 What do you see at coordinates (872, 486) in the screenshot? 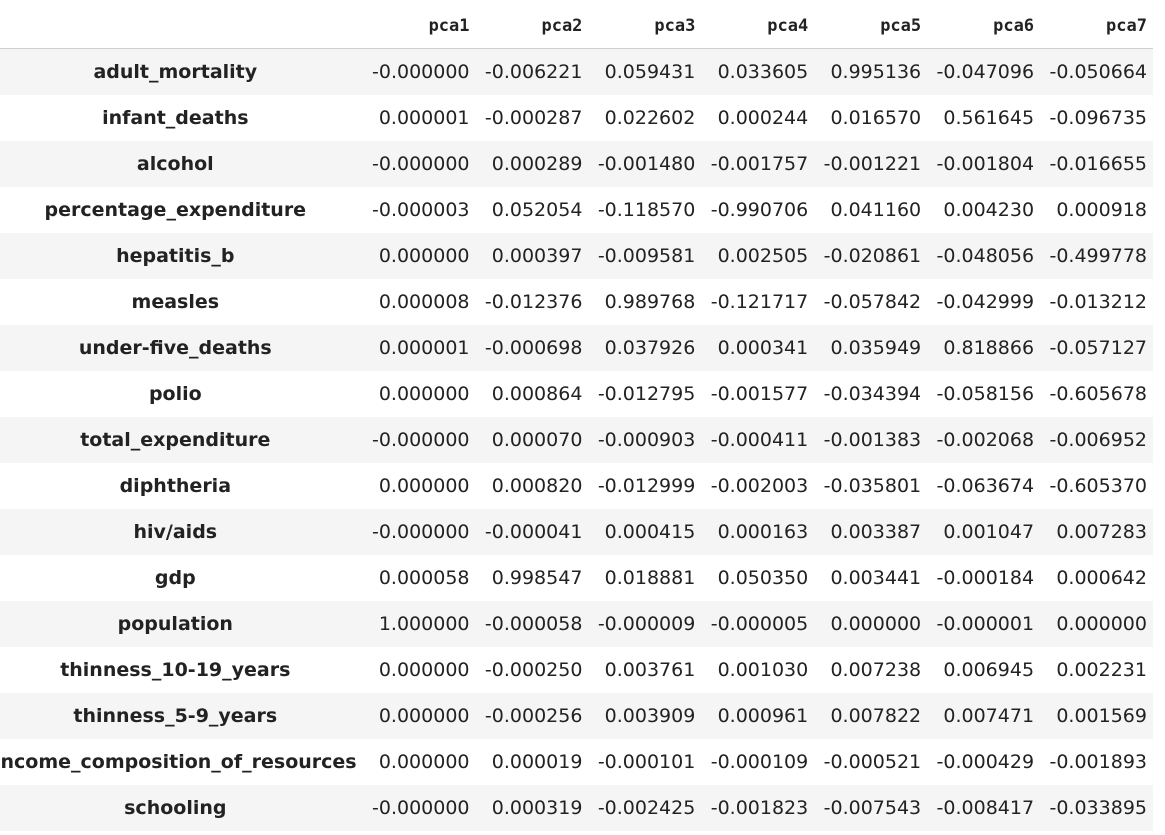
I see `table-cell: -0.035801` at bounding box center [872, 486].